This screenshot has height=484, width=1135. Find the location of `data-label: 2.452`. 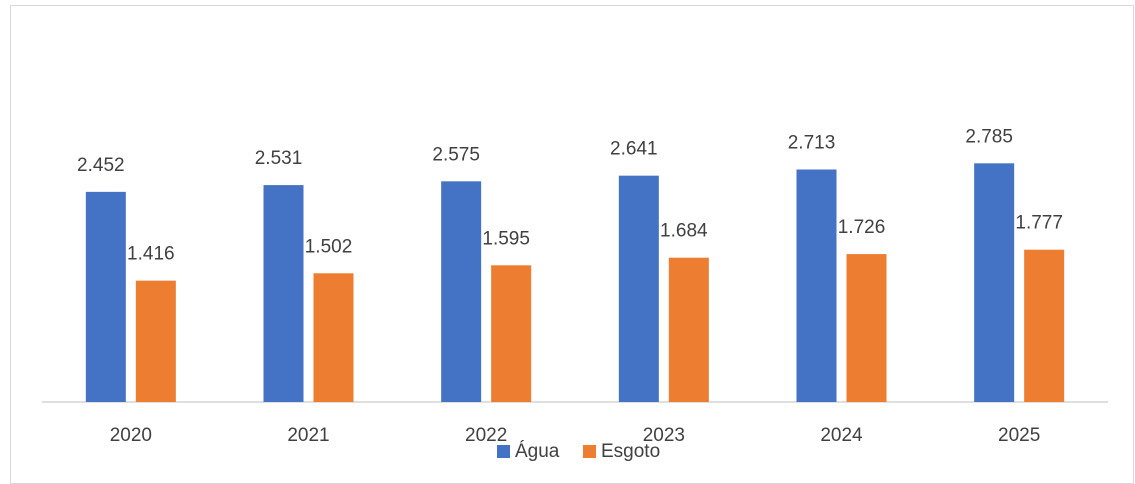

data-label: 2.452 is located at coordinates (101, 165).